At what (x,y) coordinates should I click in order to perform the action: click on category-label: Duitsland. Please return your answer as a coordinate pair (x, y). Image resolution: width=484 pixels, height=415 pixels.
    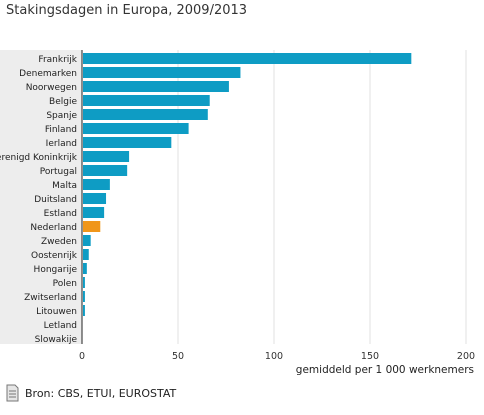
    Looking at the image, I should click on (55, 200).